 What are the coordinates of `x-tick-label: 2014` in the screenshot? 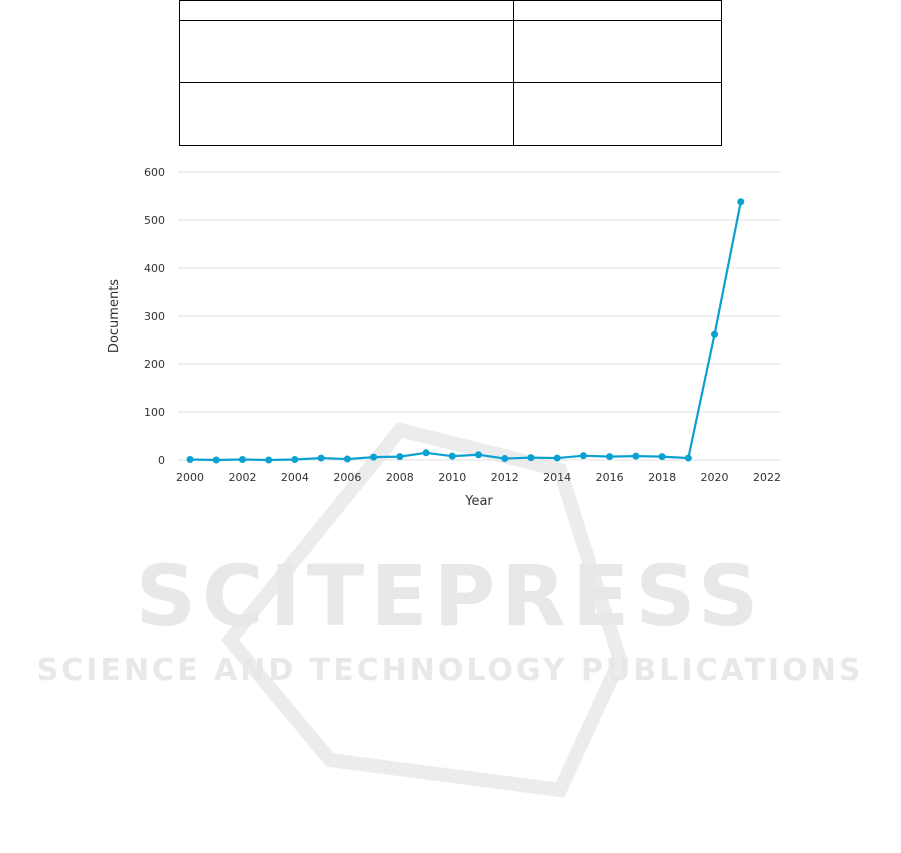 It's located at (557, 477).